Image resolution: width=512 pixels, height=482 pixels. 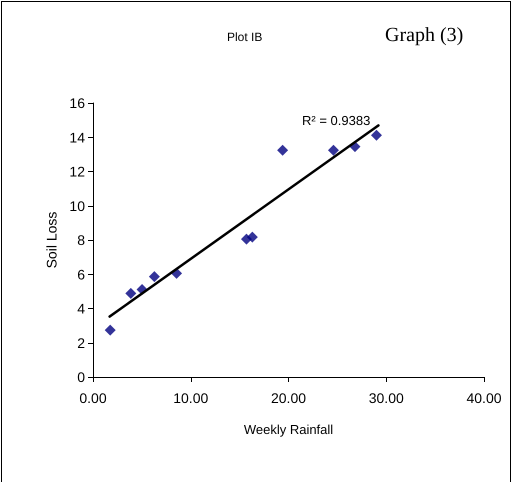 I want to click on y-tick-label: 2, so click(x=81, y=342).